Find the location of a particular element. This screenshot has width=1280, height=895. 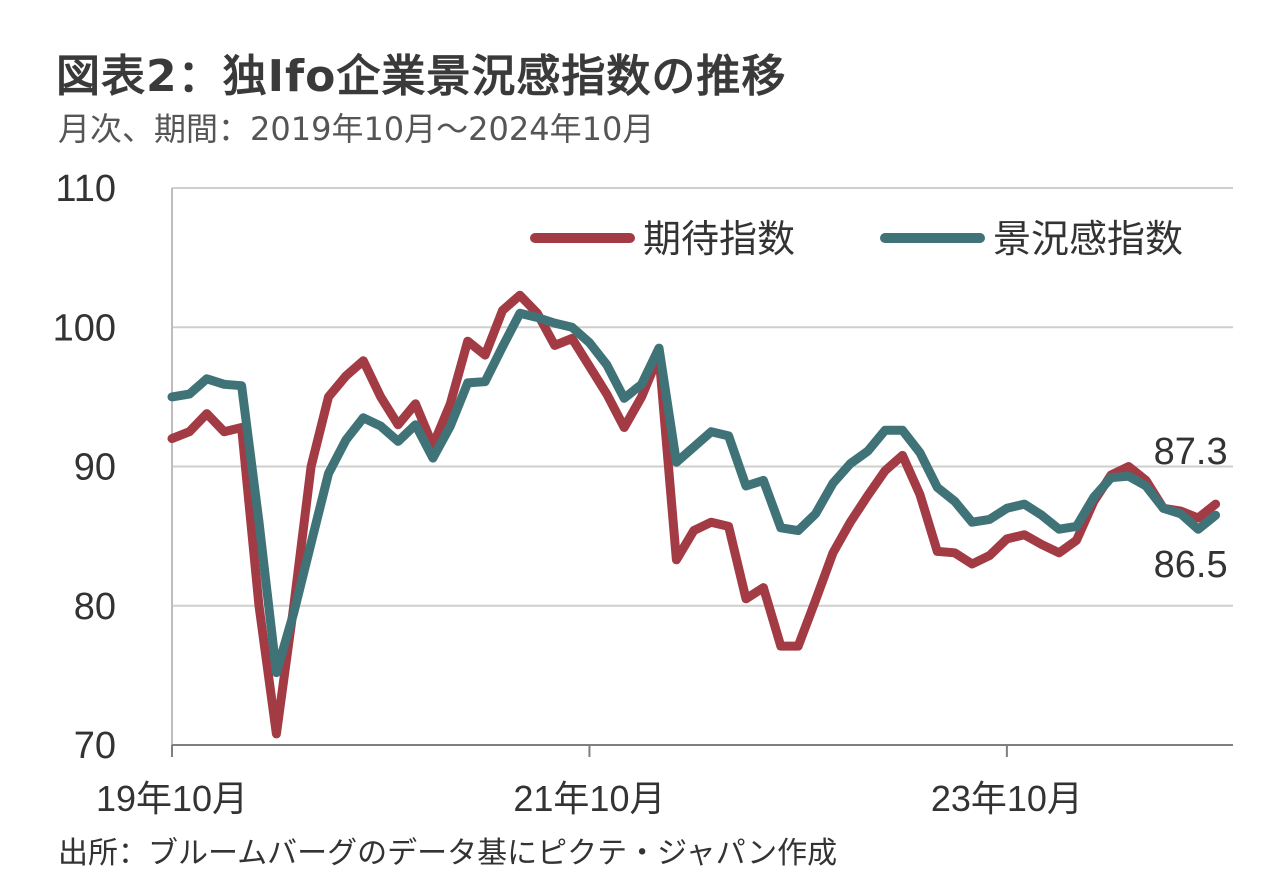

x-tick-label: 19年10月 is located at coordinates (172, 798).